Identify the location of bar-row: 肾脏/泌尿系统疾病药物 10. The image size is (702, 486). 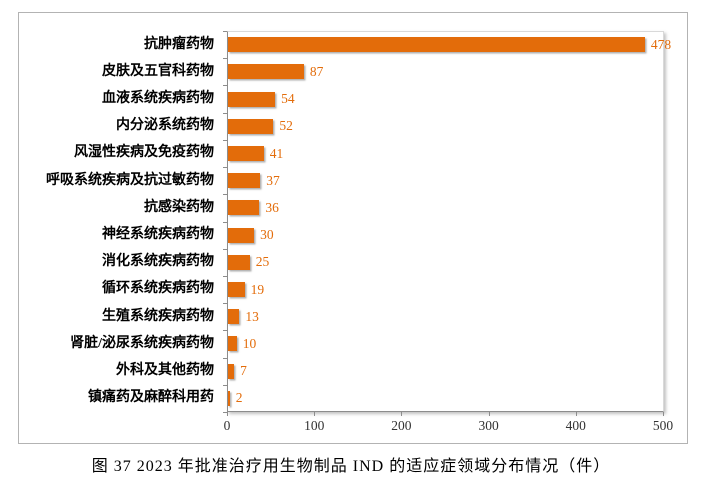
(354, 343).